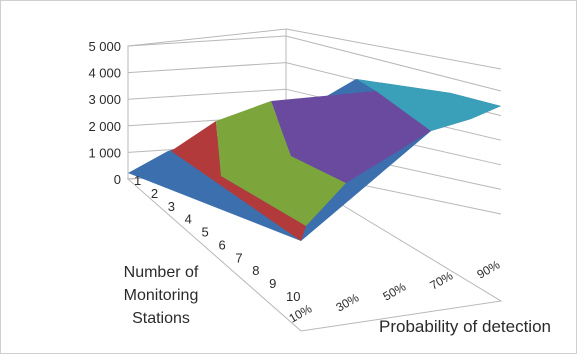 This screenshot has width=577, height=355. Describe the element at coordinates (255, 270) in the screenshot. I see `stations-tick-label: 8` at that location.